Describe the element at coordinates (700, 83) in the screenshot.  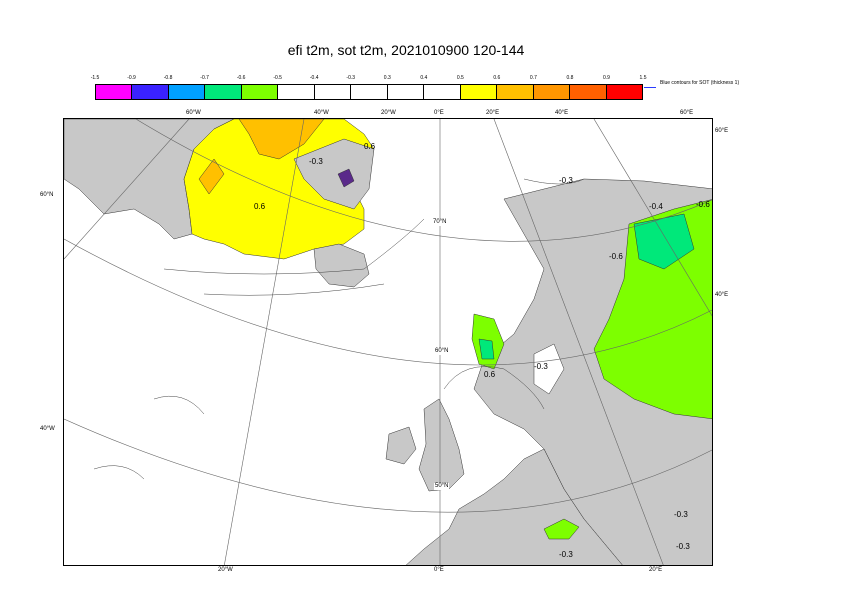
I see `sot-legend-note: Blue contours for SOT (thickness 1)` at that location.